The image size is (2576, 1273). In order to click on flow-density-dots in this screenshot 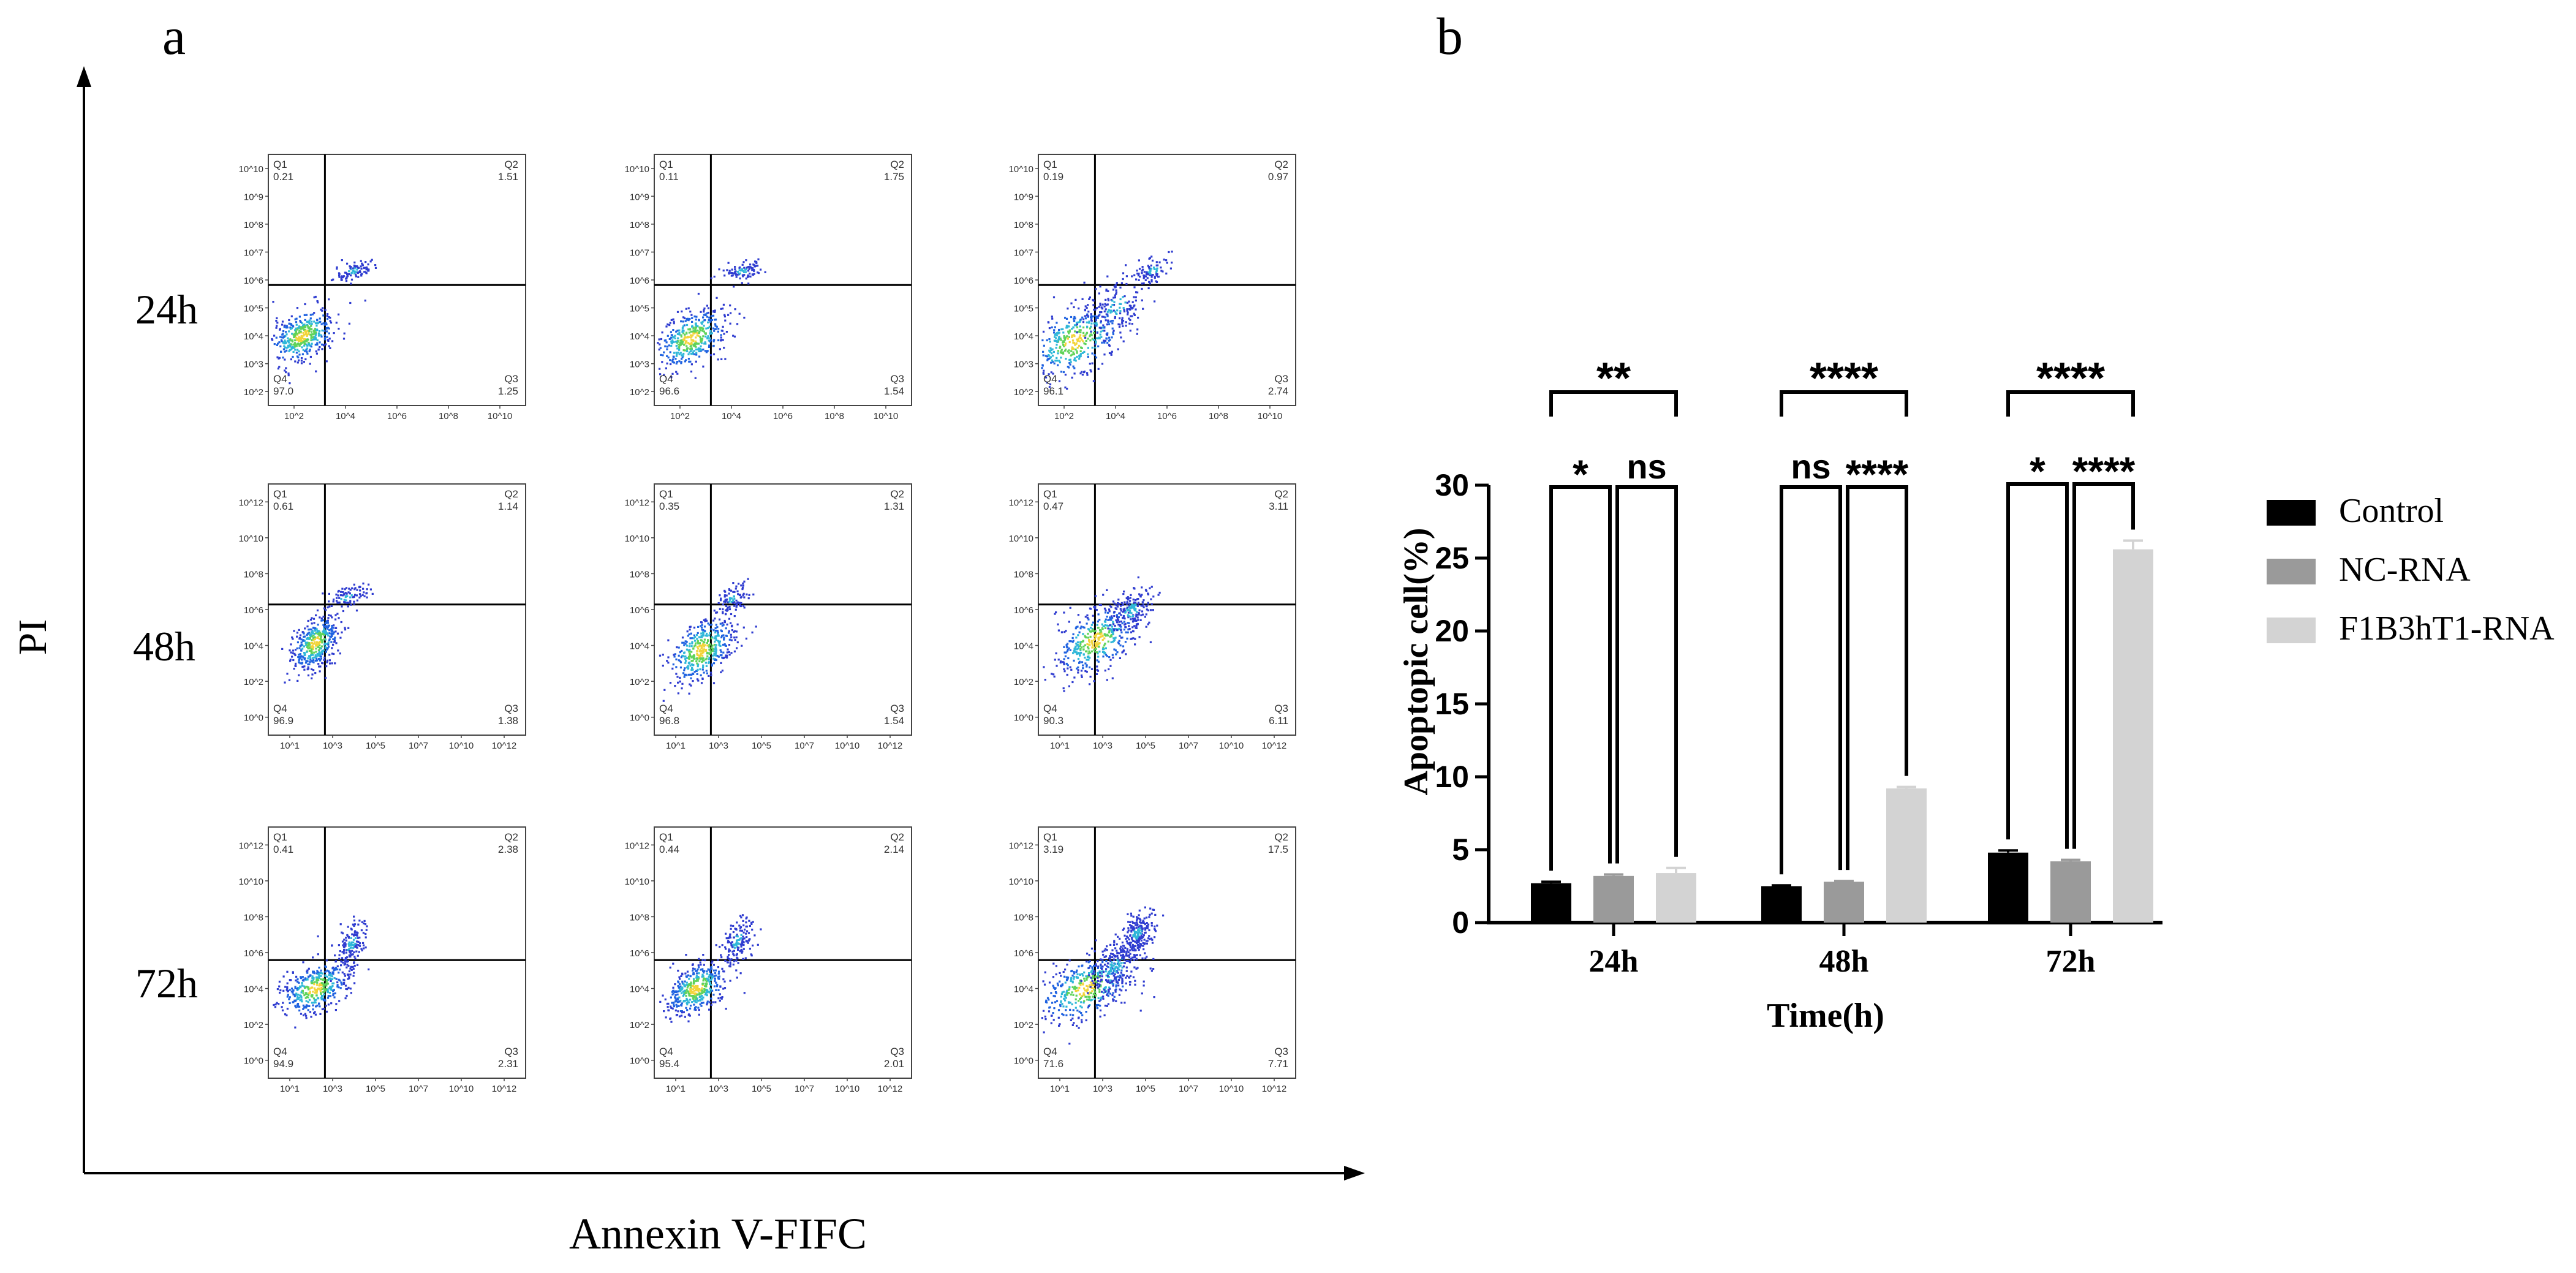, I will do `click(711, 318)`.